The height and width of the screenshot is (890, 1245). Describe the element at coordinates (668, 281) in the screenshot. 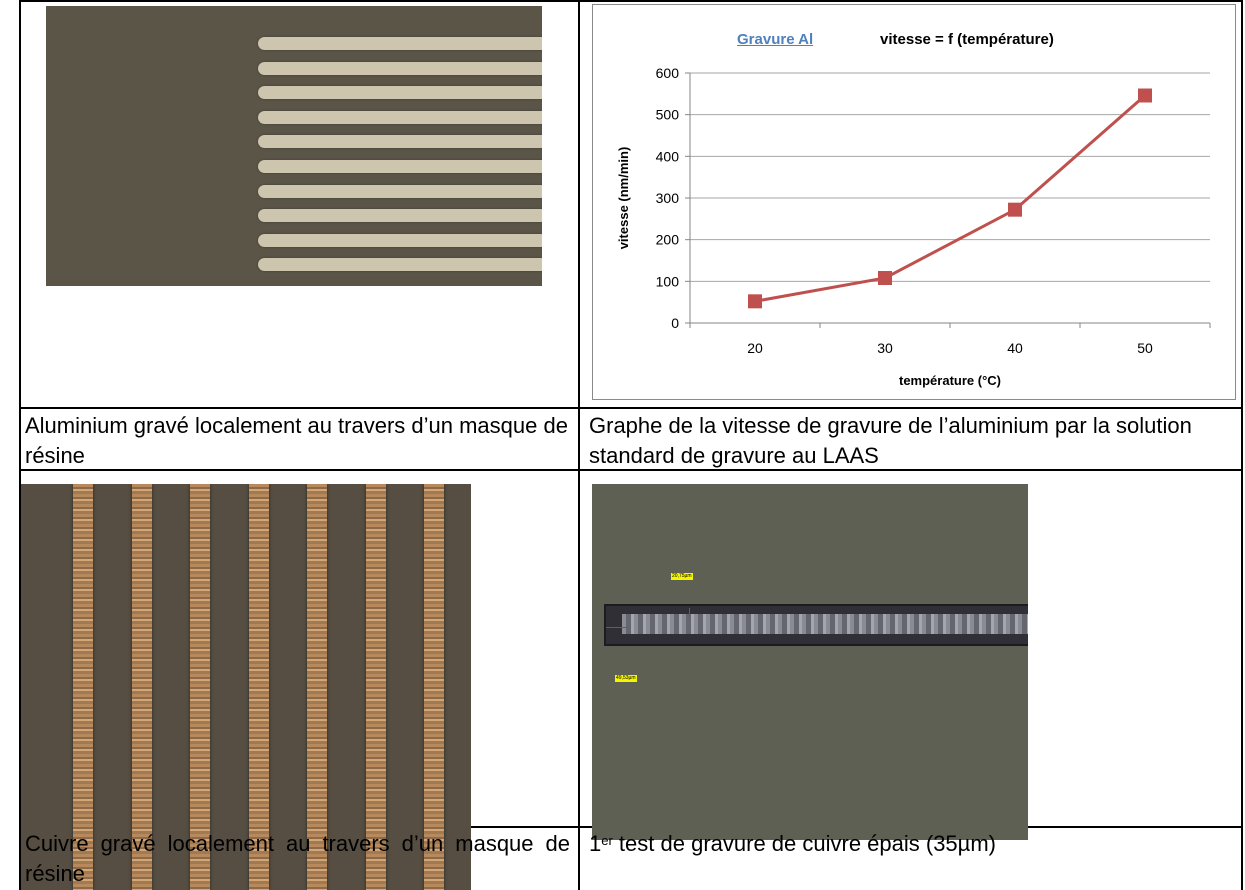

I see `y-tick-label: 100` at that location.